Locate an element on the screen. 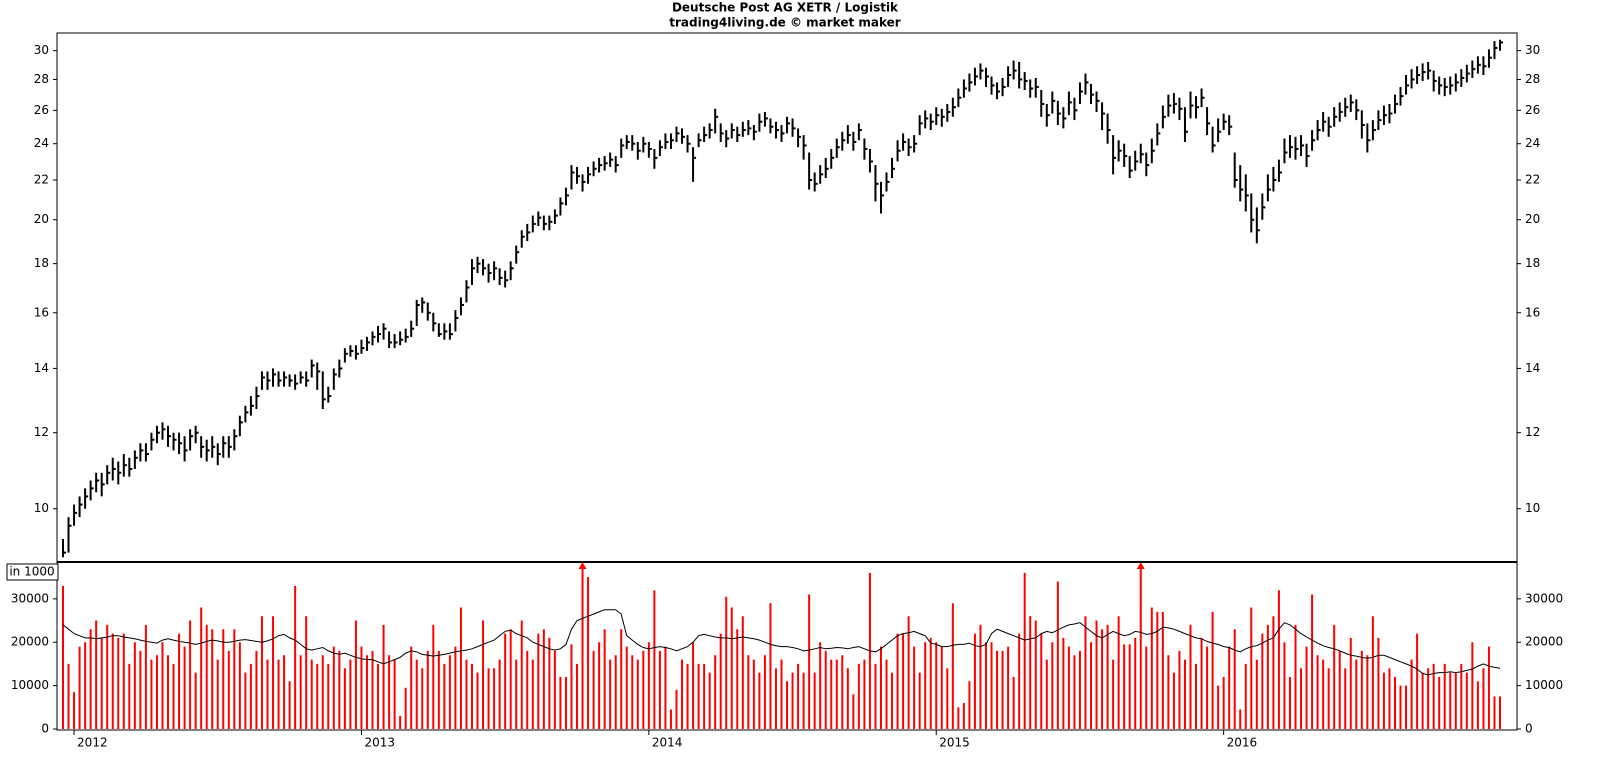 This screenshot has width=1597, height=765. x-tick-label: 2015 is located at coordinates (954, 743).